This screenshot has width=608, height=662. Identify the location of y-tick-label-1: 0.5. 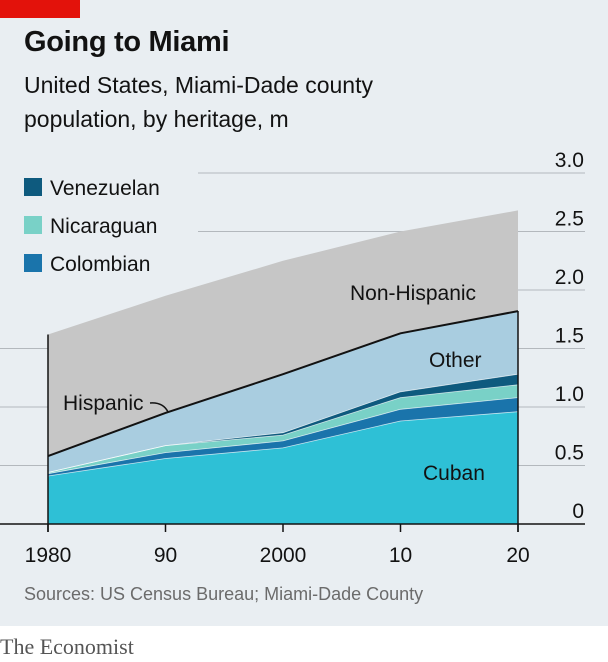
(569, 453).